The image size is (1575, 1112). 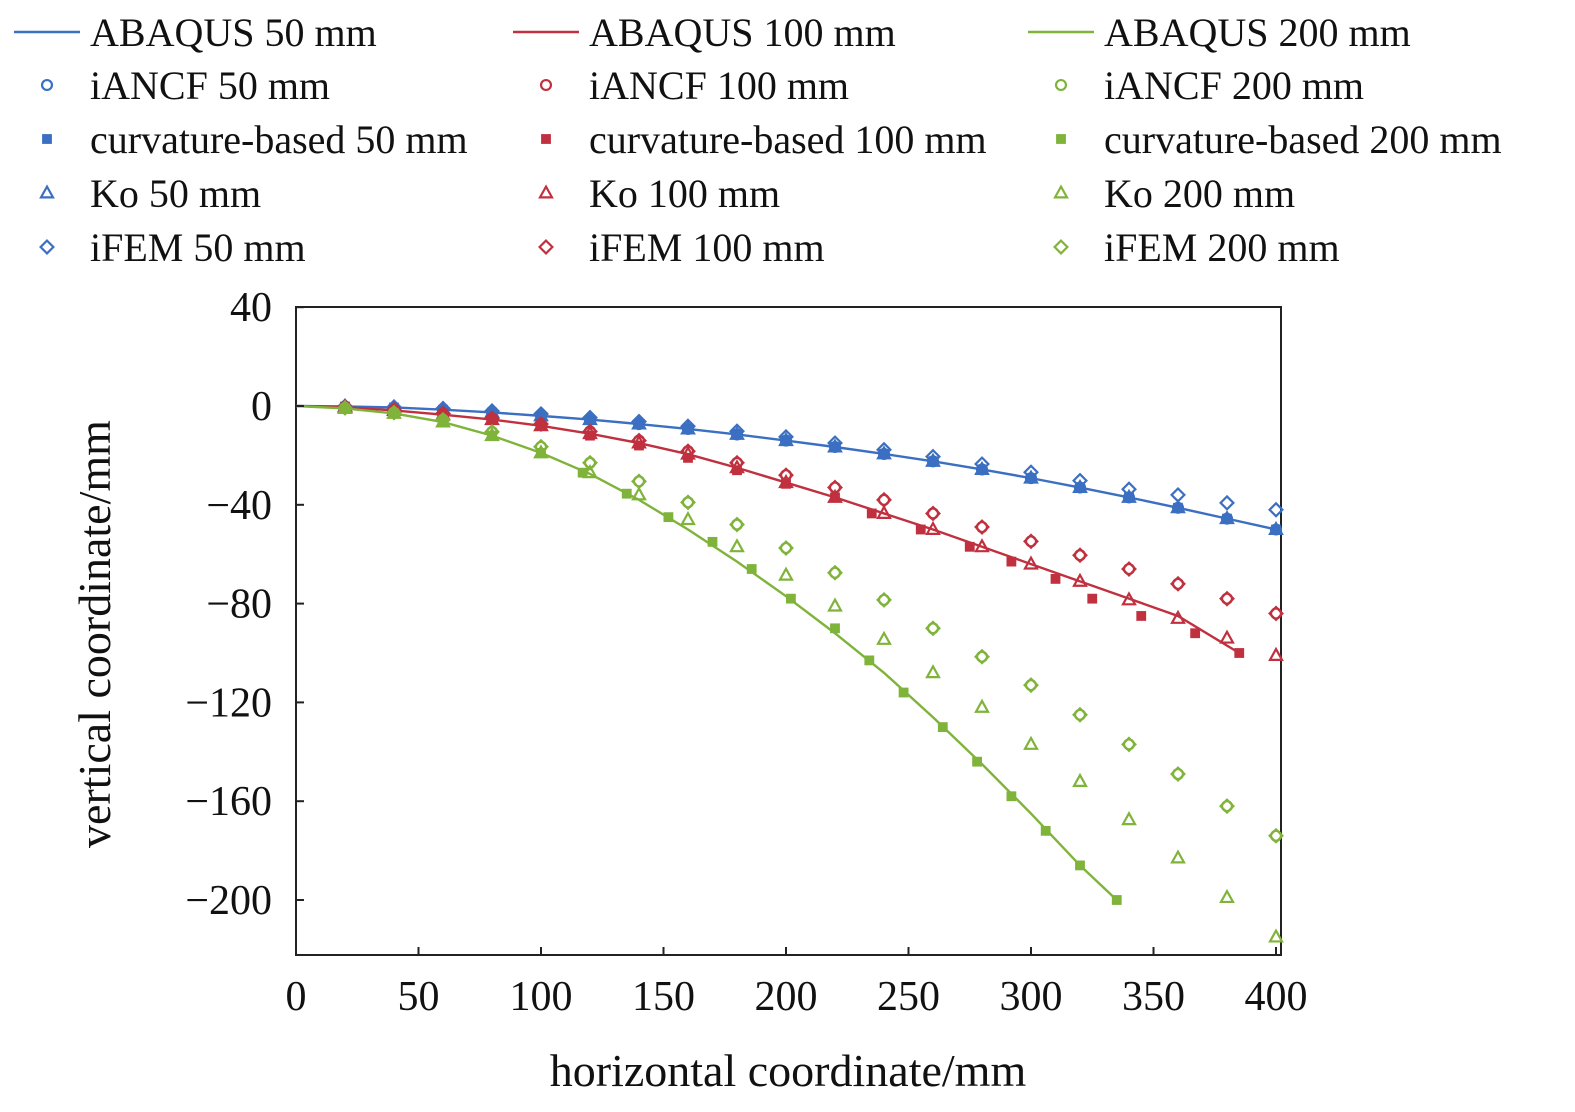 What do you see at coordinates (786, 997) in the screenshot?
I see `x-tick-label: 200` at bounding box center [786, 997].